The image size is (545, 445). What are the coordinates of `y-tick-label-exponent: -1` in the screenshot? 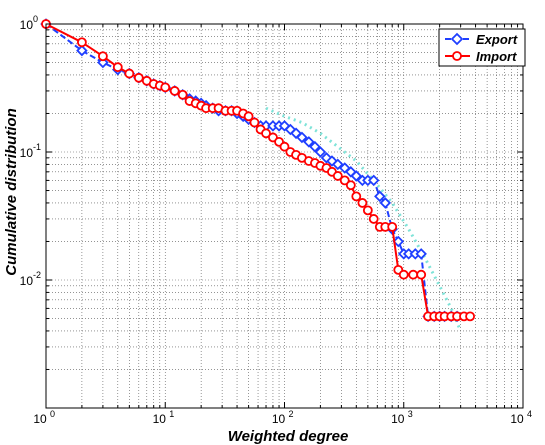 It's located at (37, 147).